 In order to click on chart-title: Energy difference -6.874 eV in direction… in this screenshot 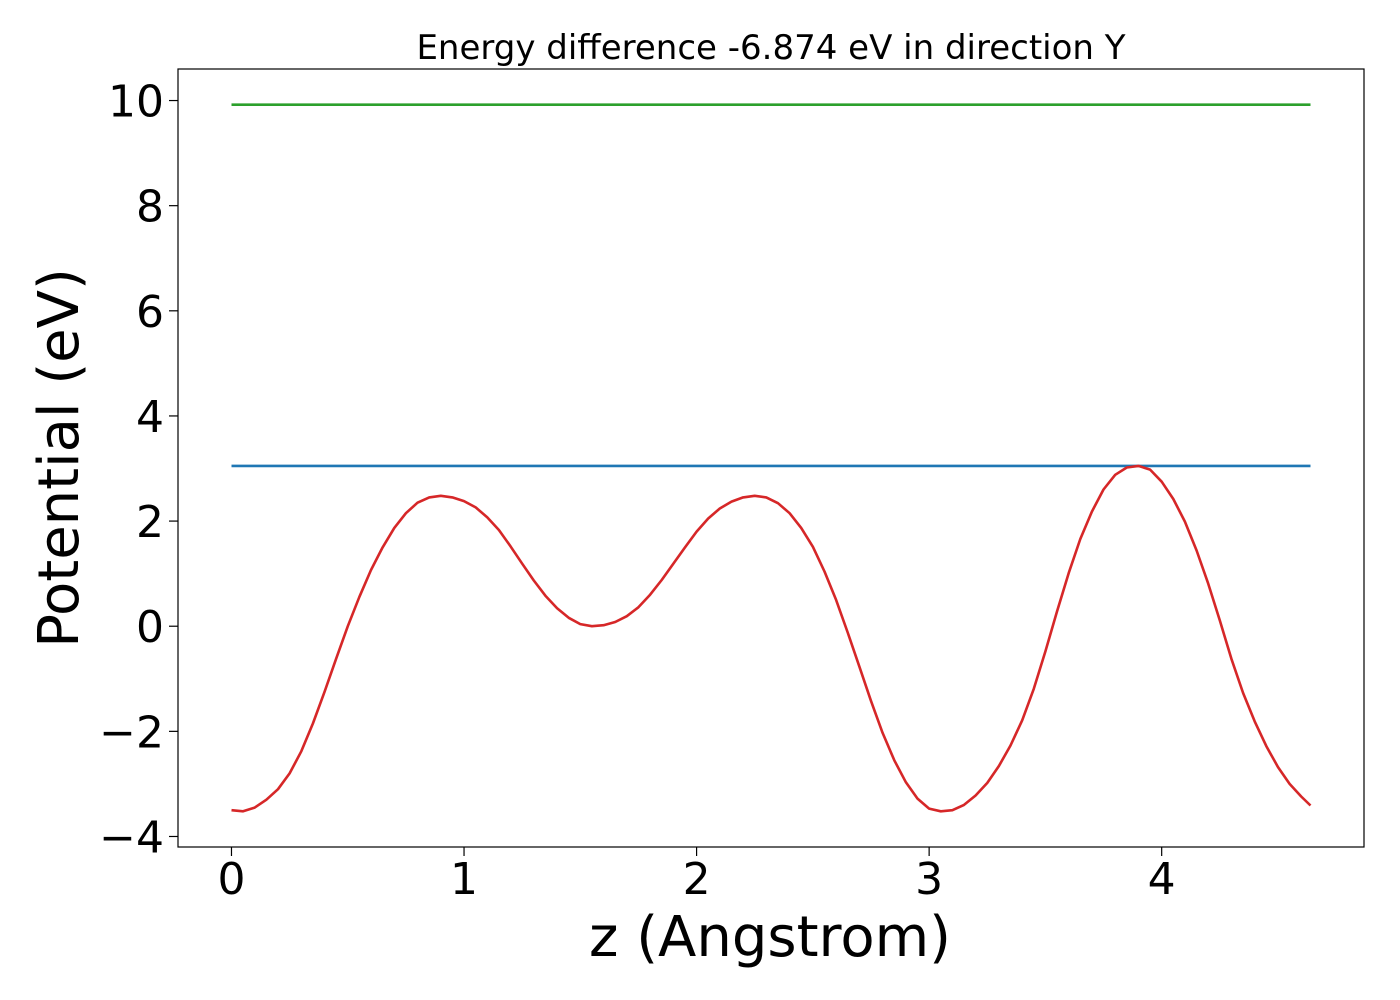, I will do `click(770, 48)`.